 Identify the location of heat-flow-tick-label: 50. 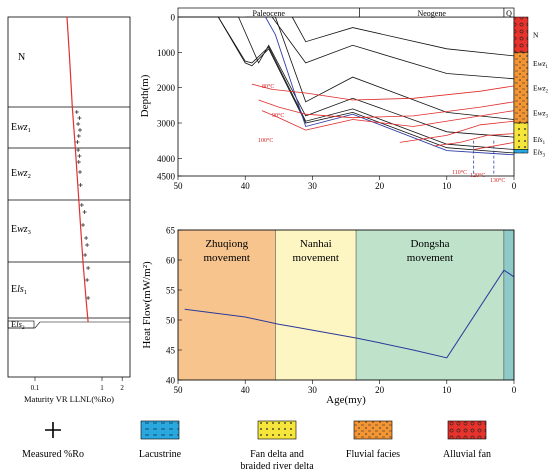
(171, 321).